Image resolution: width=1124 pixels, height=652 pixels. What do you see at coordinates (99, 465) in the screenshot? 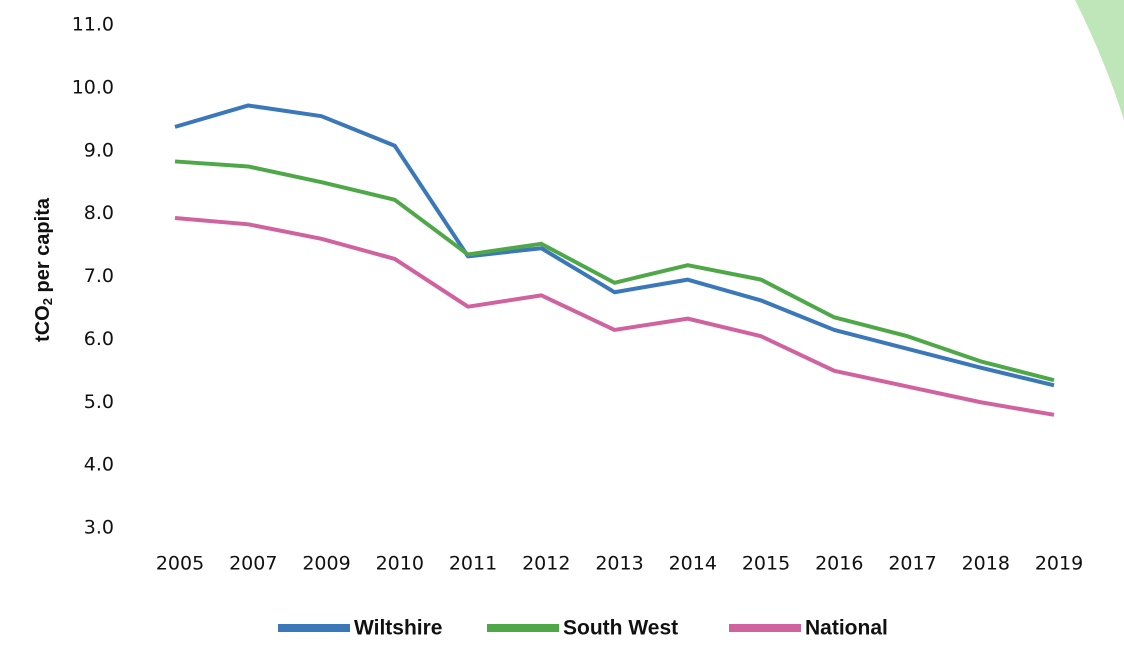
I see `y-tick-label: 4.0` at bounding box center [99, 465].